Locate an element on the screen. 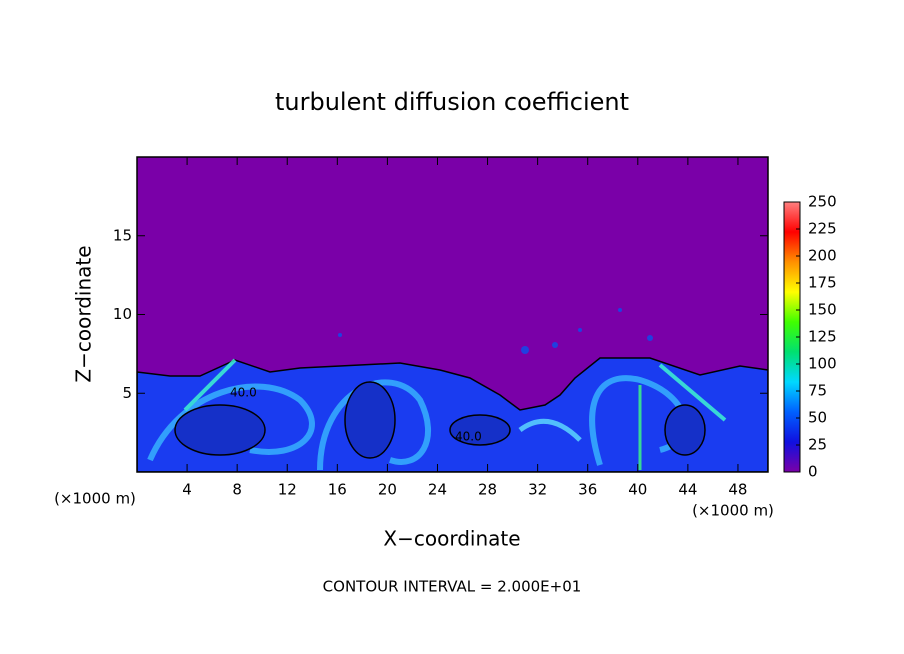 The height and width of the screenshot is (654, 904). colorbar-tick-label: 250 is located at coordinates (822, 202).